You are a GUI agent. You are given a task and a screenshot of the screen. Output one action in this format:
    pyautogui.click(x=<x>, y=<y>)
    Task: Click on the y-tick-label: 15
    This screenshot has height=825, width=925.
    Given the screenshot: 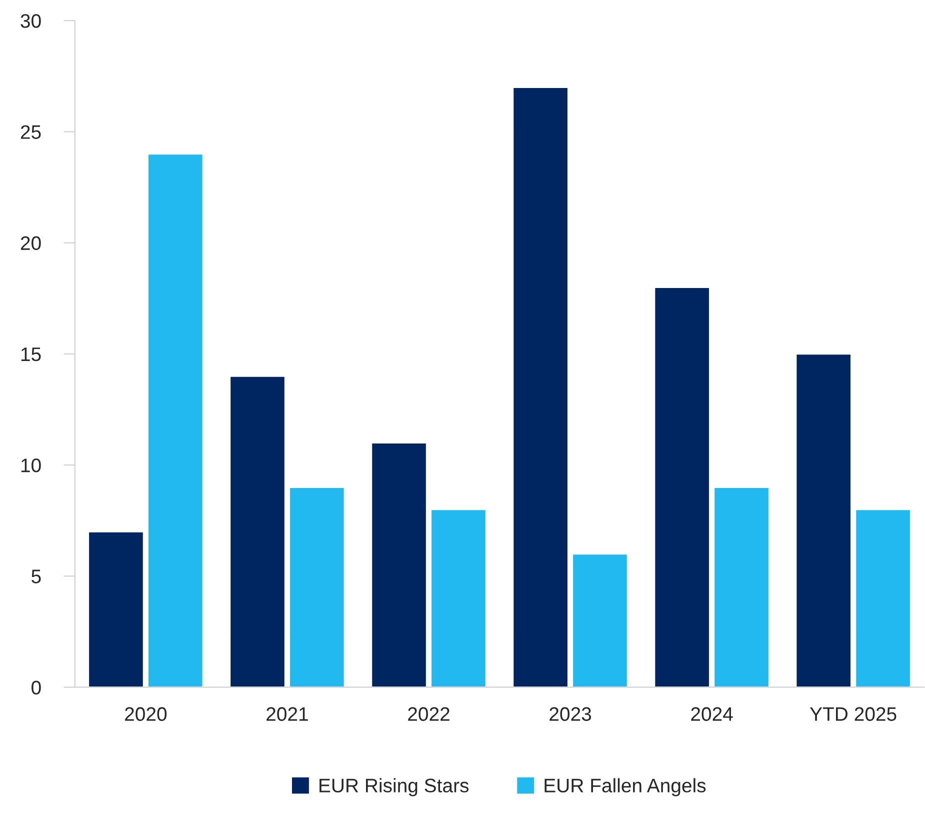 What is the action you would take?
    pyautogui.click(x=31, y=355)
    